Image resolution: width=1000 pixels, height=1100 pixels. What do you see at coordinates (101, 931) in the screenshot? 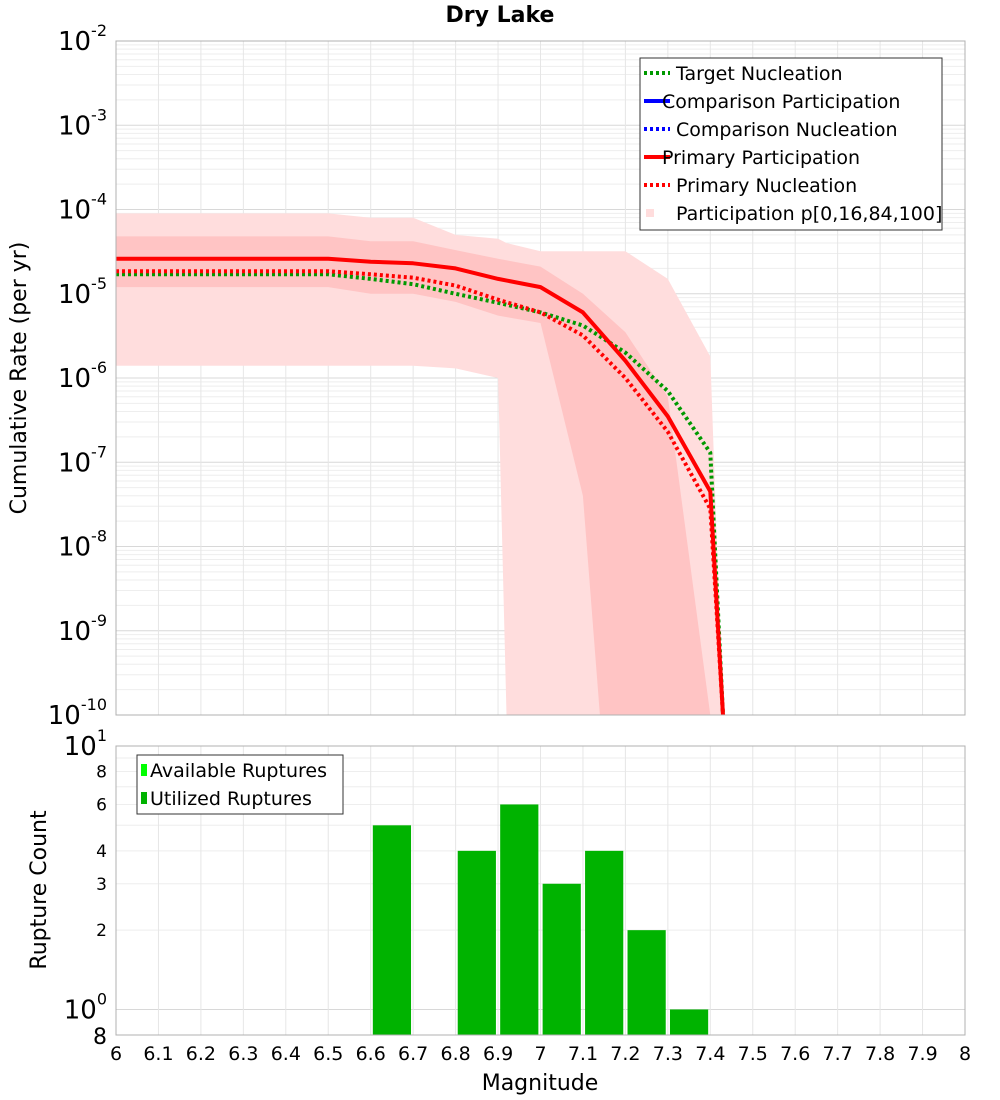
I see `y-tick-label: 2` at bounding box center [101, 931].